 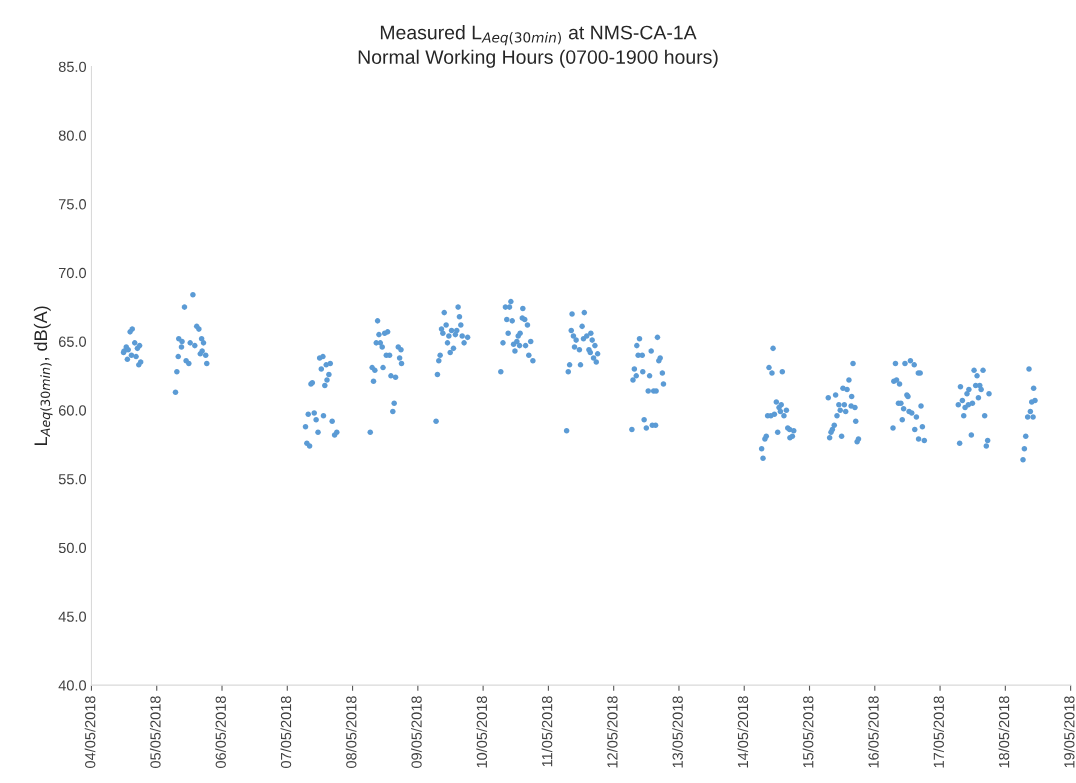 I want to click on x-tick-label: 07/05/2018, so click(x=286, y=732).